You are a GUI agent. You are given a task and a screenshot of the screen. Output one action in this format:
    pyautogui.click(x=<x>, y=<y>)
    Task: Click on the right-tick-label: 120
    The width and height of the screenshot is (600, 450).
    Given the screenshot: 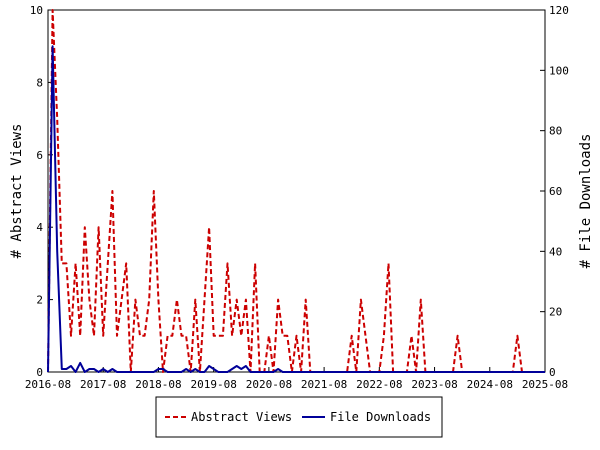 What is the action you would take?
    pyautogui.click(x=559, y=10)
    